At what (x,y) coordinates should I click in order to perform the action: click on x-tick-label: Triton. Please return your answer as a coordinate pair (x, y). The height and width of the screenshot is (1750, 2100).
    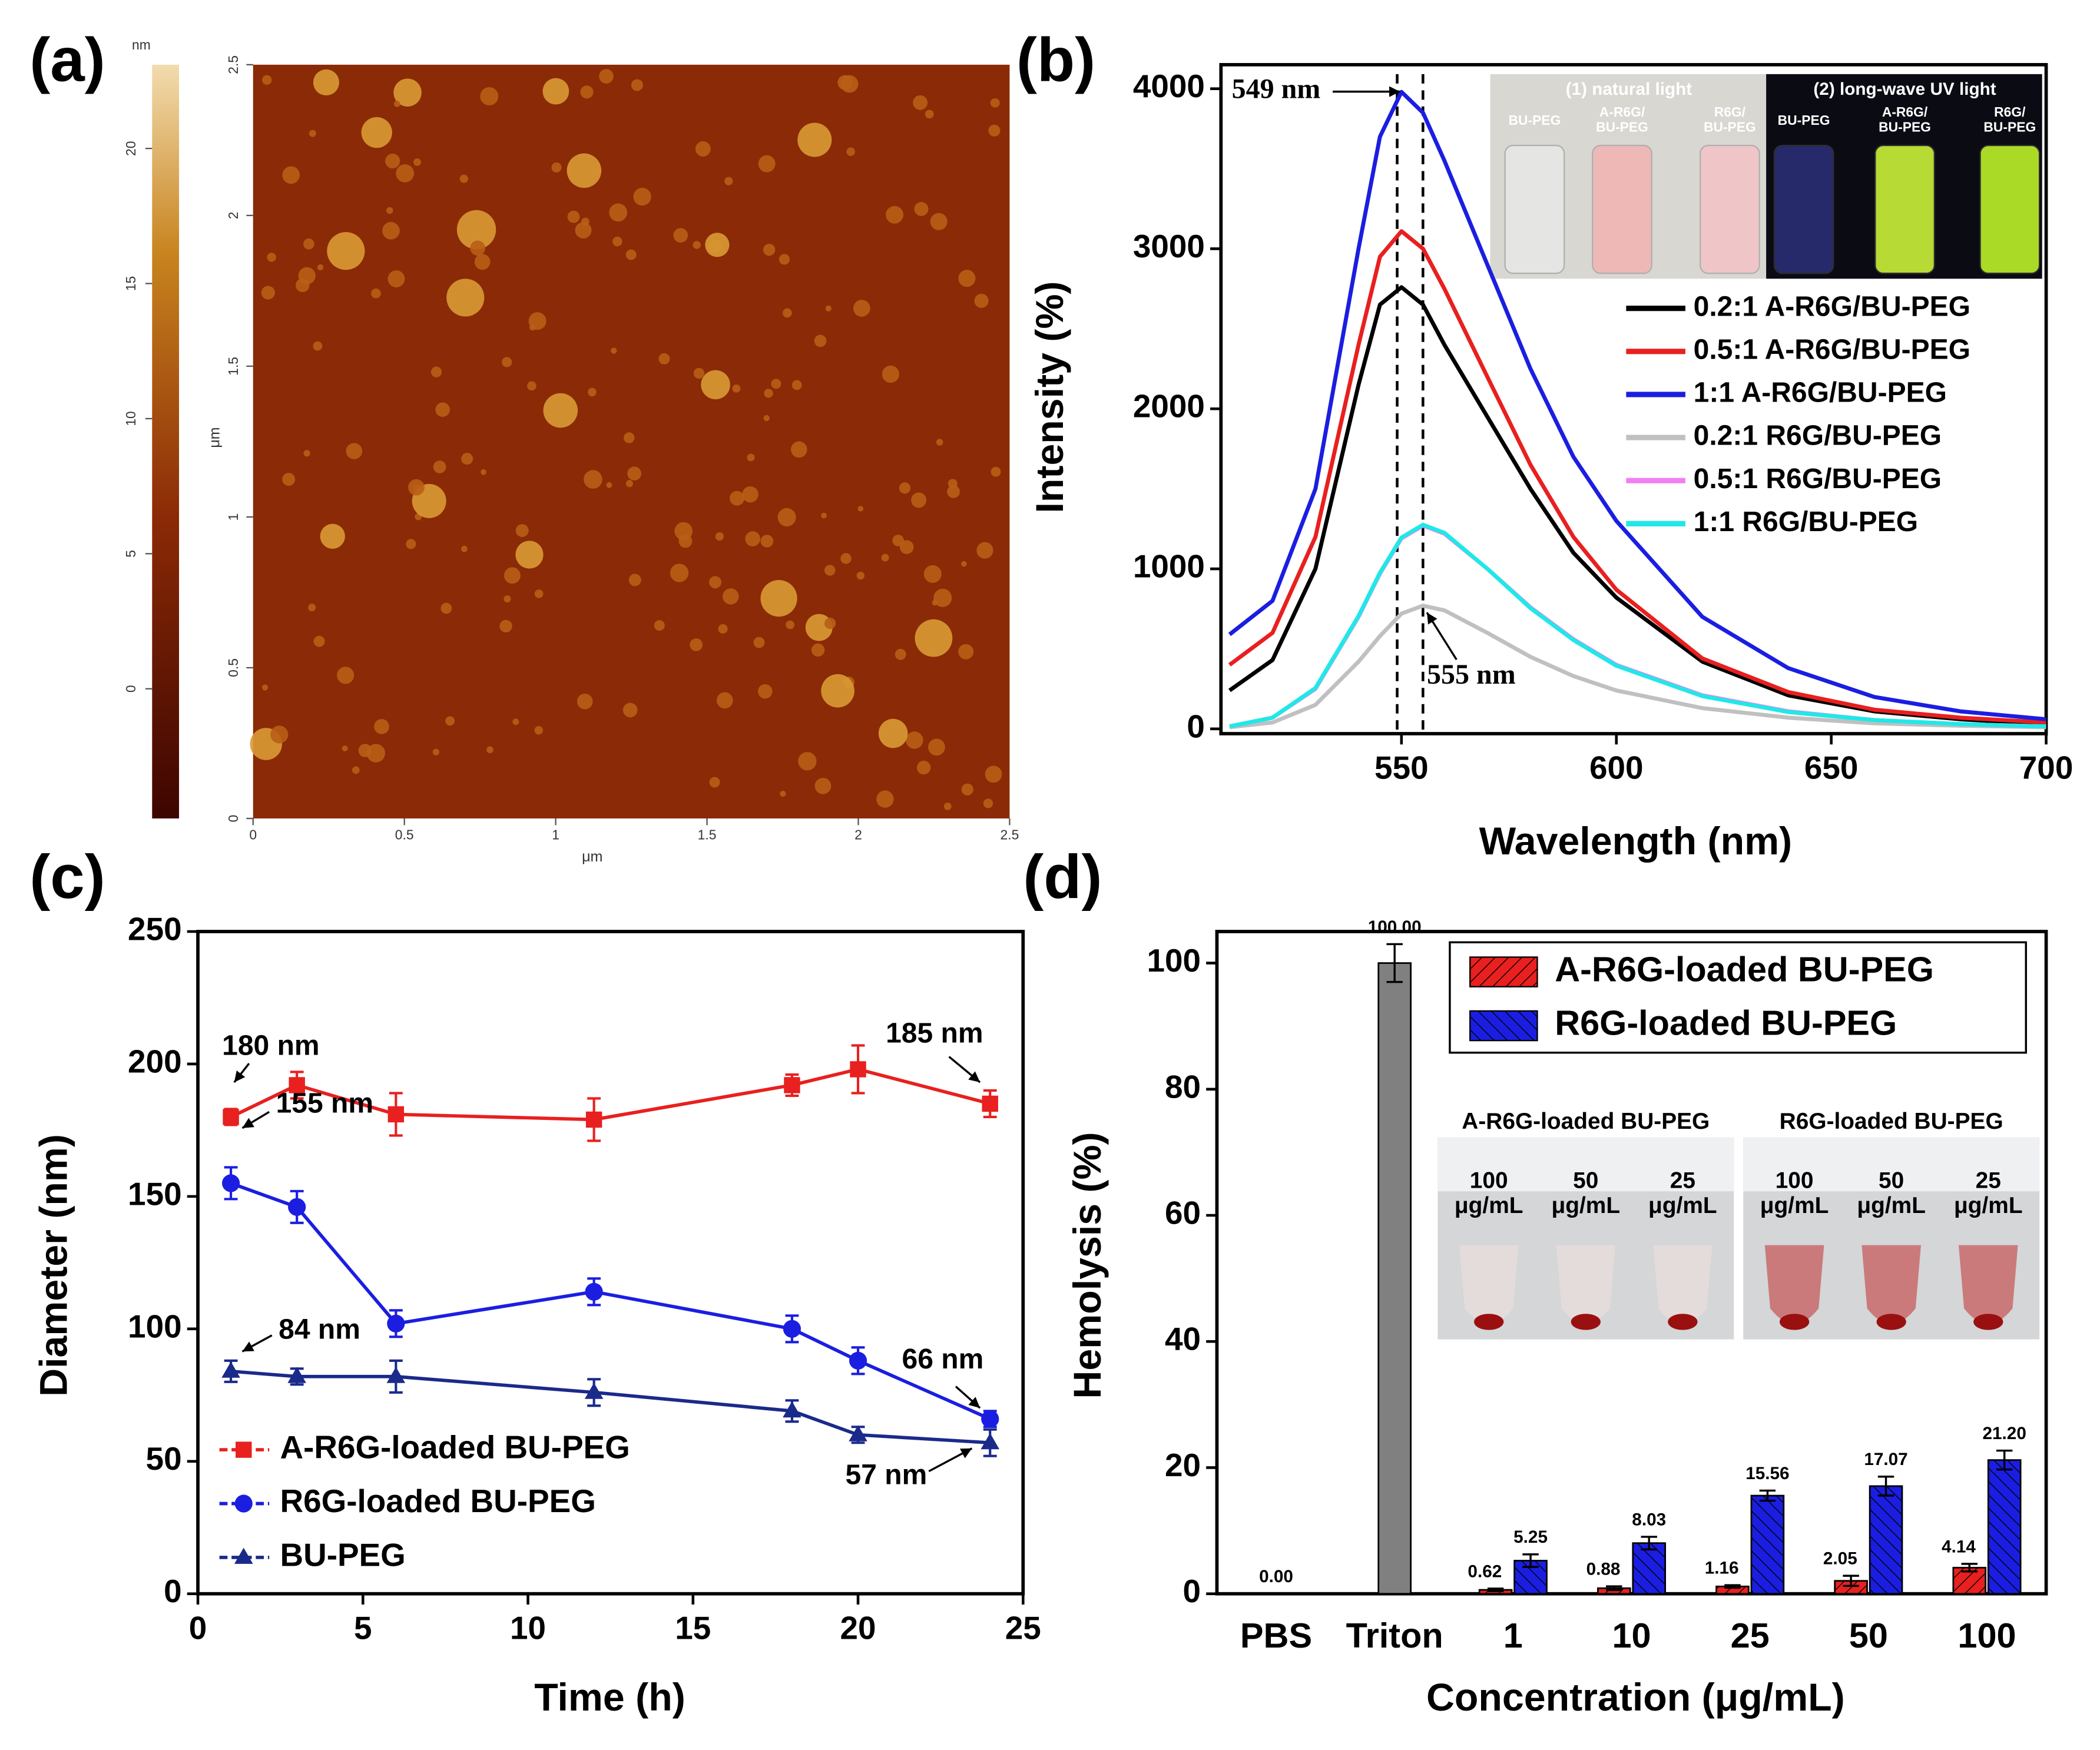
    Looking at the image, I should click on (1394, 1635).